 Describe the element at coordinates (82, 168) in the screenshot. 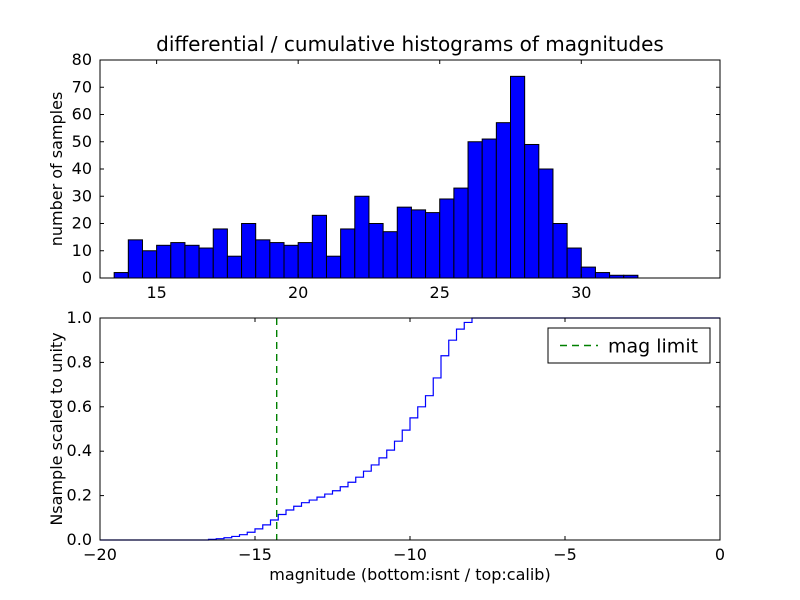

I see `y-tick-label: 40` at that location.